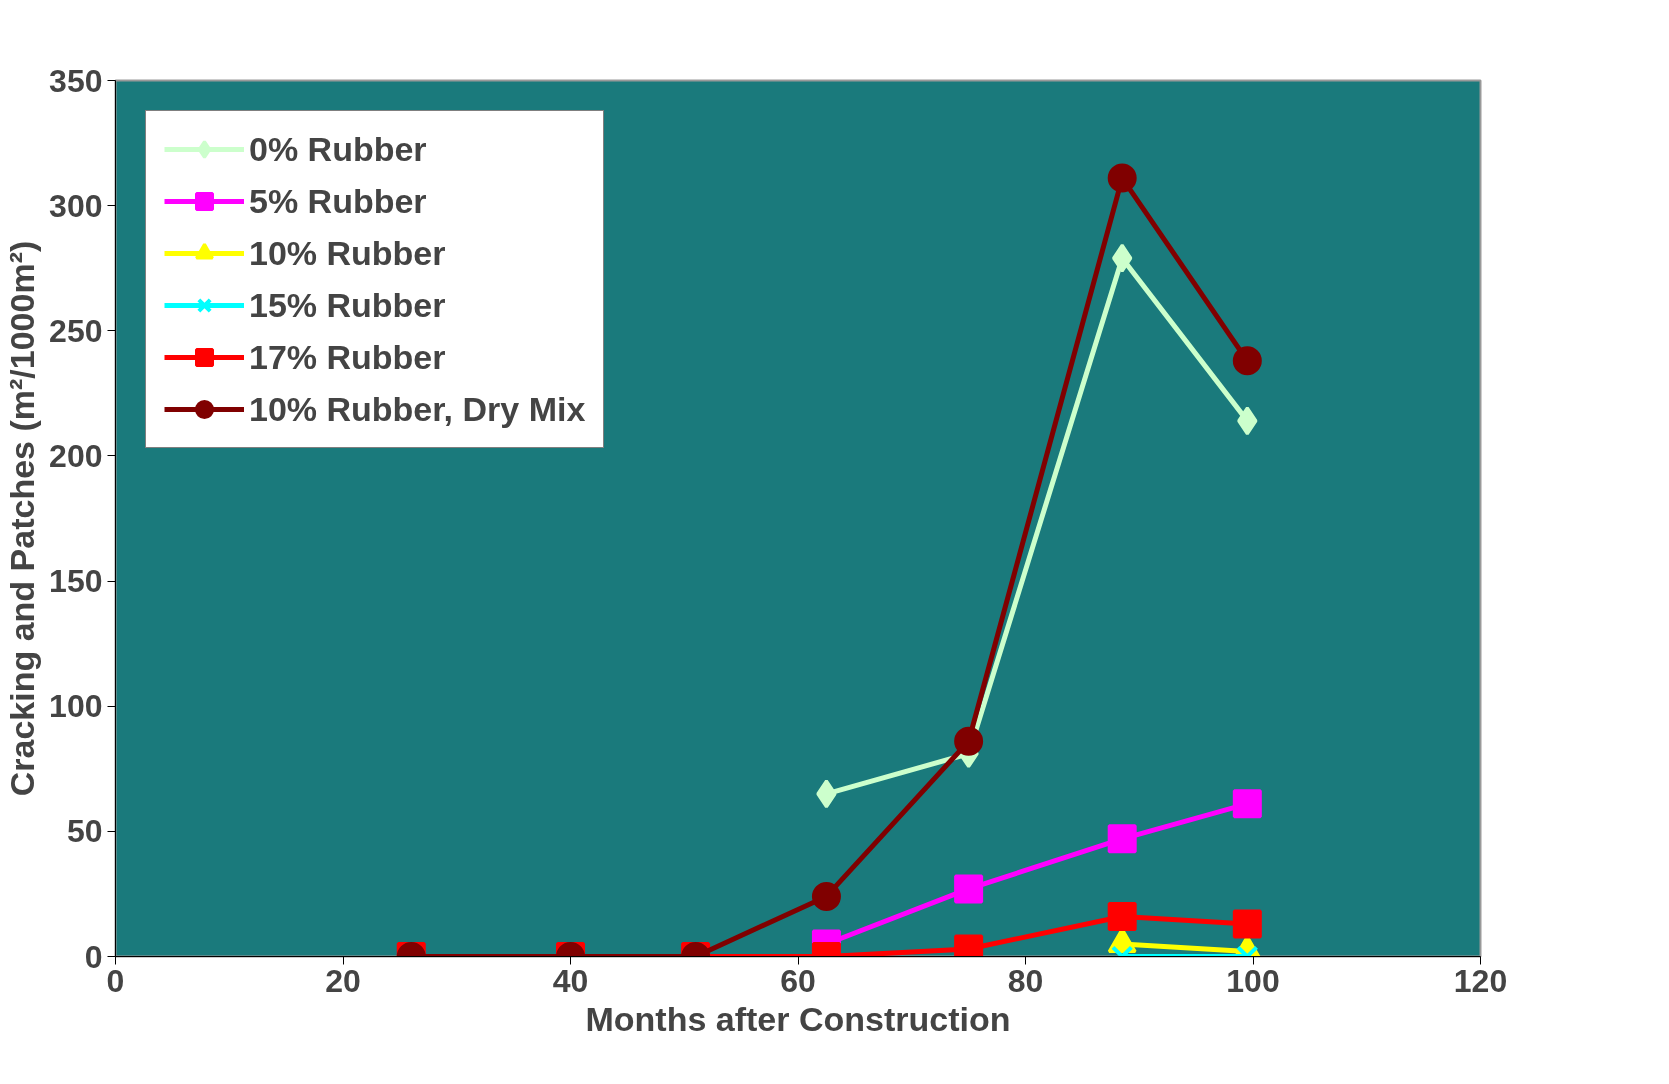 Image resolution: width=1669 pixels, height=1084 pixels. What do you see at coordinates (417, 409) in the screenshot?
I see `legend-label: 10% Rubber, Dry Mix` at bounding box center [417, 409].